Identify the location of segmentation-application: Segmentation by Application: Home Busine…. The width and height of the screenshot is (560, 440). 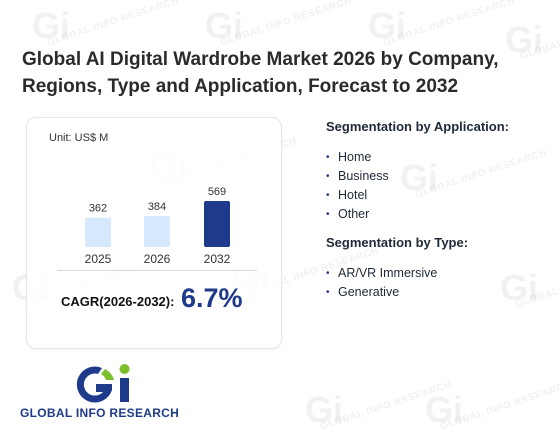
(436, 171).